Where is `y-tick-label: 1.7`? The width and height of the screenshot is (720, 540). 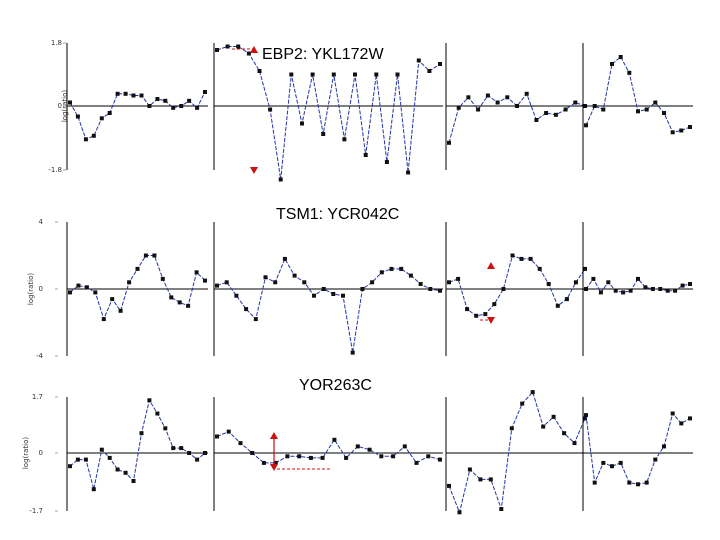
y-tick-label: 1.7 is located at coordinates (37, 397).